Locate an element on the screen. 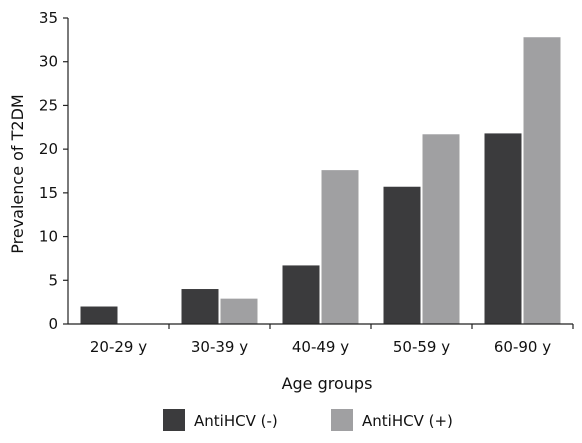 This screenshot has height=443, width=582. x-axis-ticks: 20-29 y 30-39 y 40-49 y 50-59 y 60-90 y is located at coordinates (332, 340).